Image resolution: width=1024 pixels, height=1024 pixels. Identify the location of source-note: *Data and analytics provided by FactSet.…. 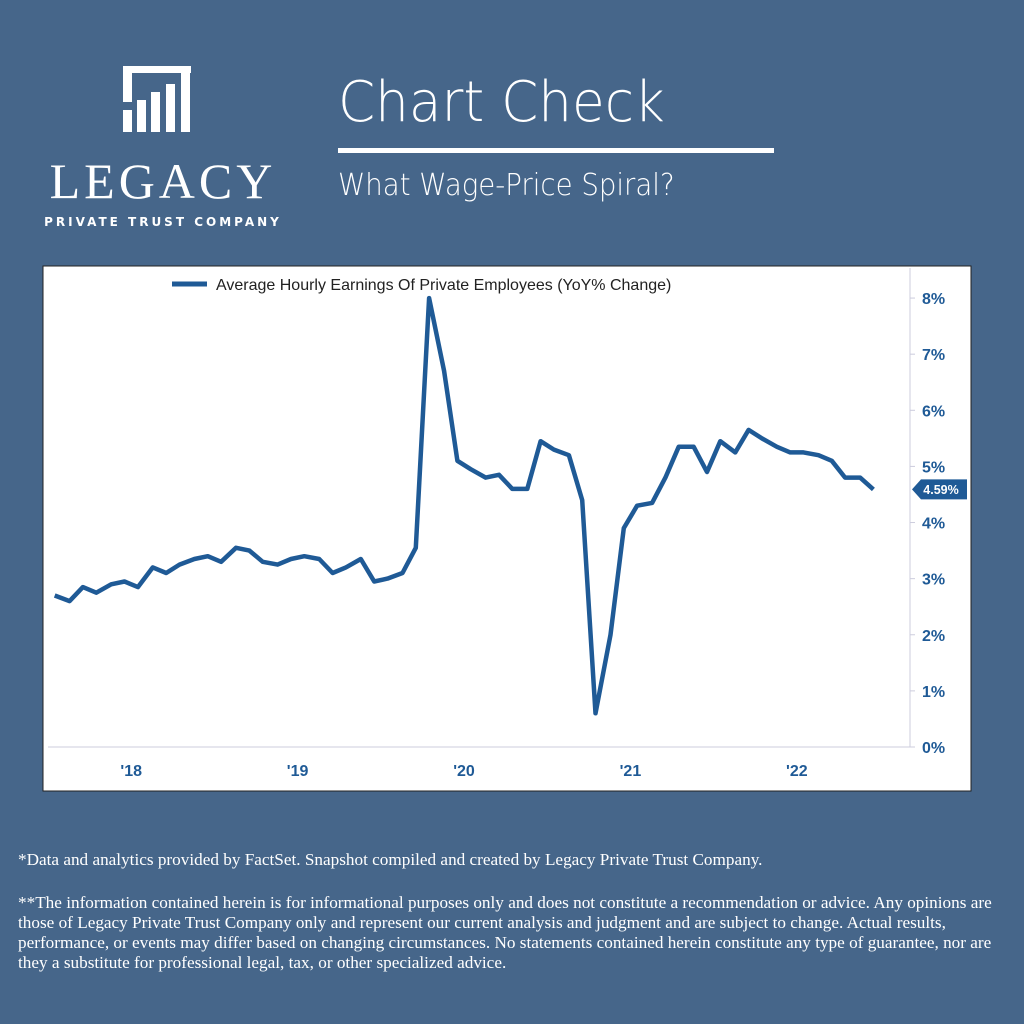
(390, 859).